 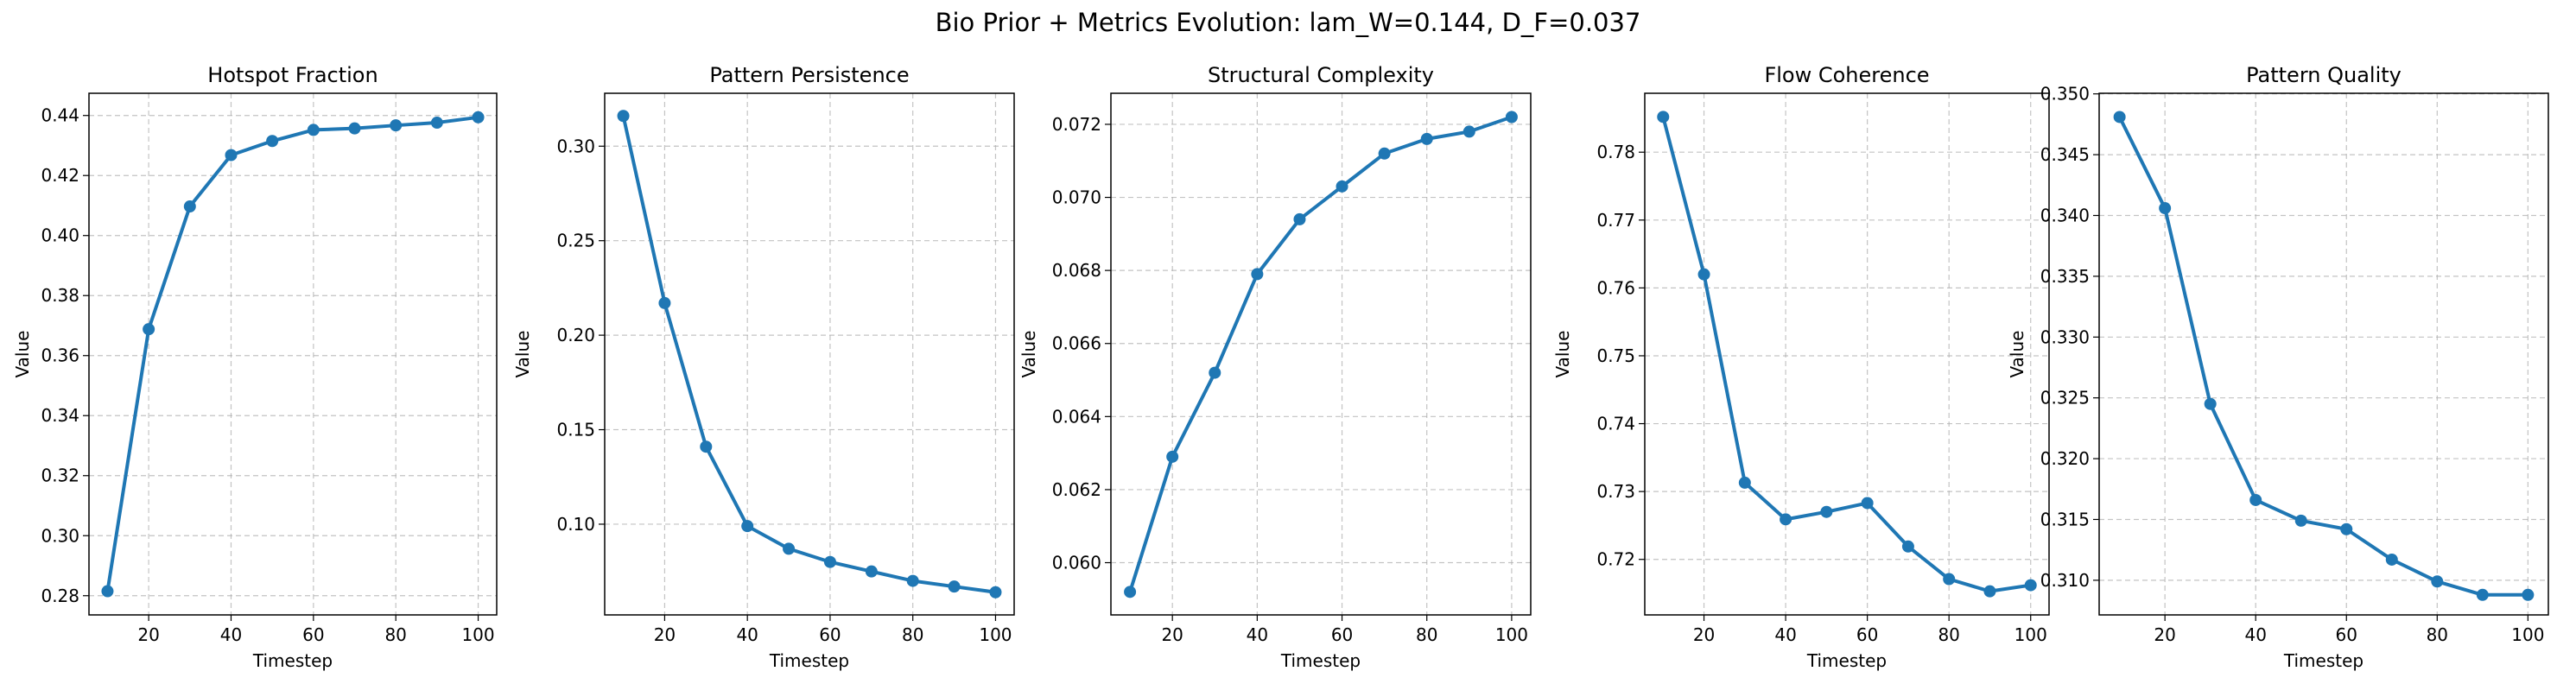 What do you see at coordinates (60, 355) in the screenshot?
I see `y-tick-label: 0.36` at bounding box center [60, 355].